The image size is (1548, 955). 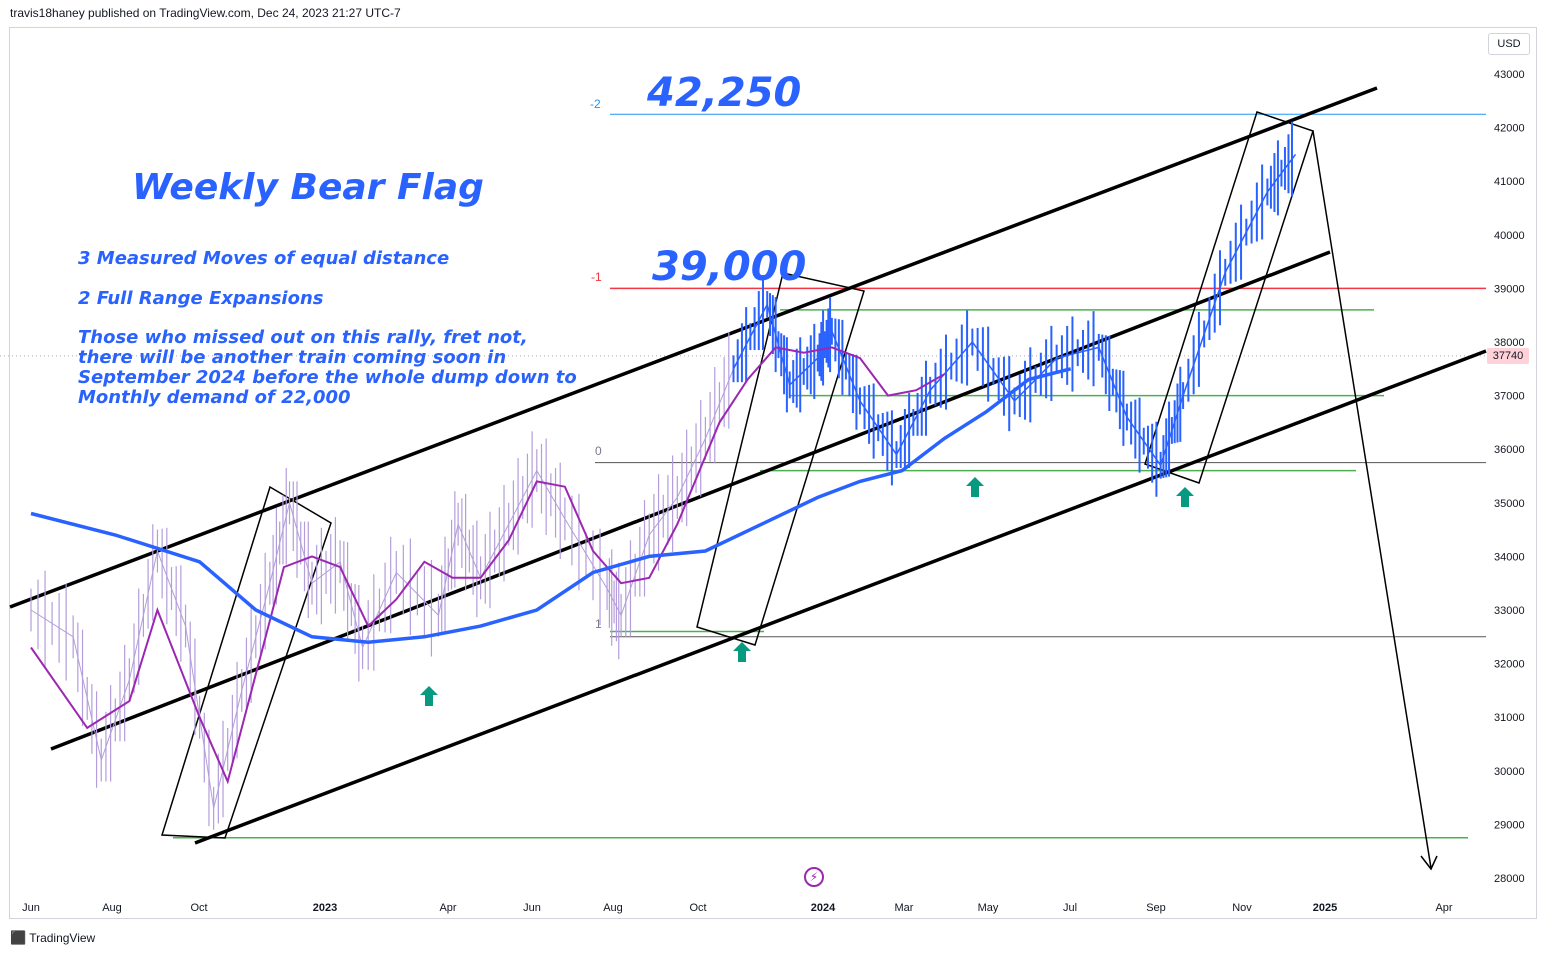 I want to click on fib-label-one: 1, so click(x=598, y=624).